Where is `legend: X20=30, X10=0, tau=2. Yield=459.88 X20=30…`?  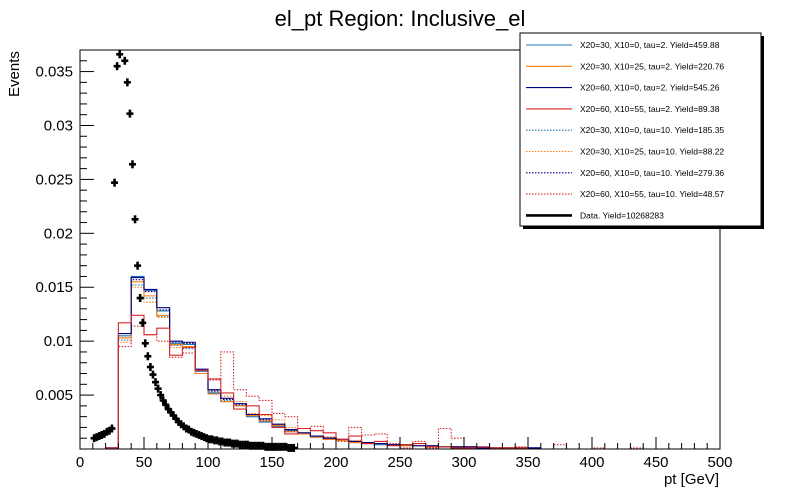
legend: X20=30, X10=0, tau=2. Yield=459.88 X20=30… is located at coordinates (641, 130).